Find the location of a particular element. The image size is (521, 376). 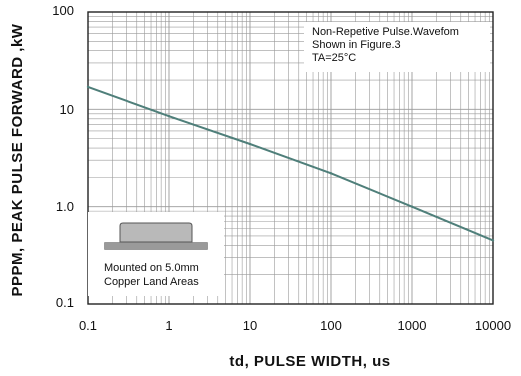

x-tick-labels: 0.1 1 10 100 1000 10000 is located at coordinates (295, 325).